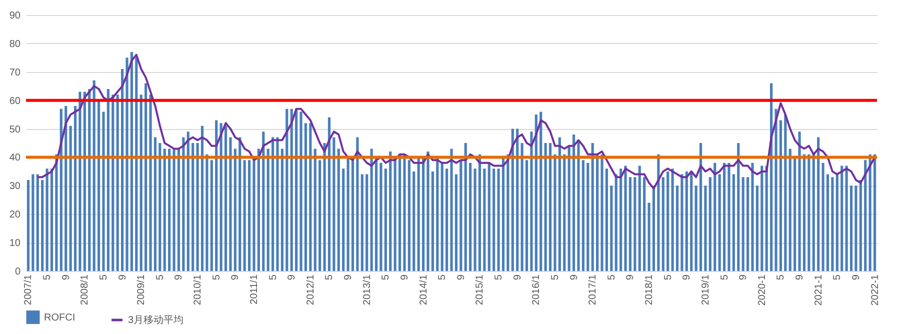  I want to click on y-tick-label: 80, so click(15, 44).